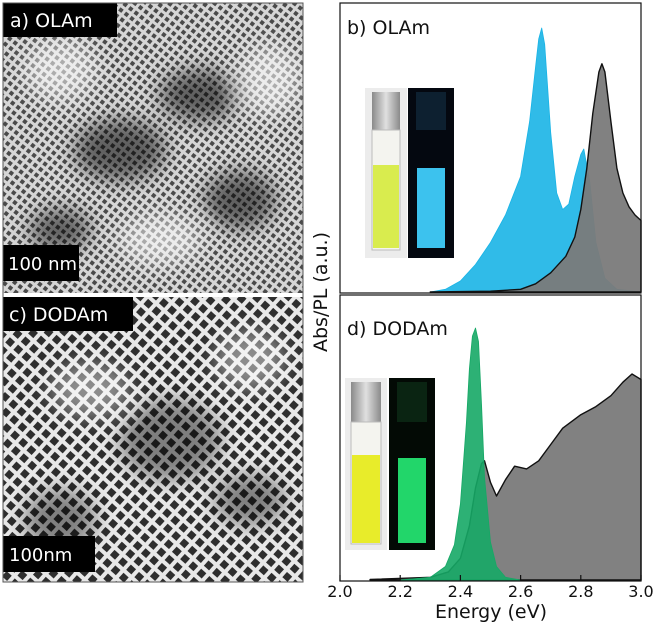 This screenshot has height=628, width=658. I want to click on x-tick-label: 2.6, so click(520, 591).